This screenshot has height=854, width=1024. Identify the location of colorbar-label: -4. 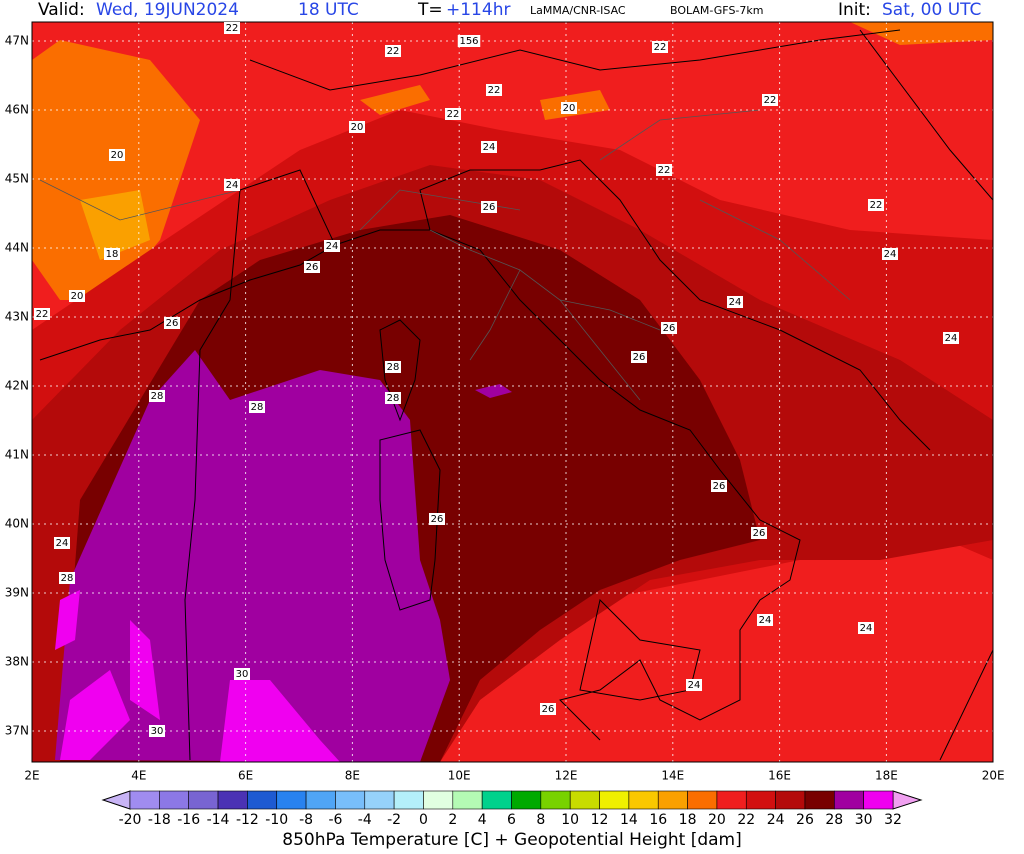
(365, 820).